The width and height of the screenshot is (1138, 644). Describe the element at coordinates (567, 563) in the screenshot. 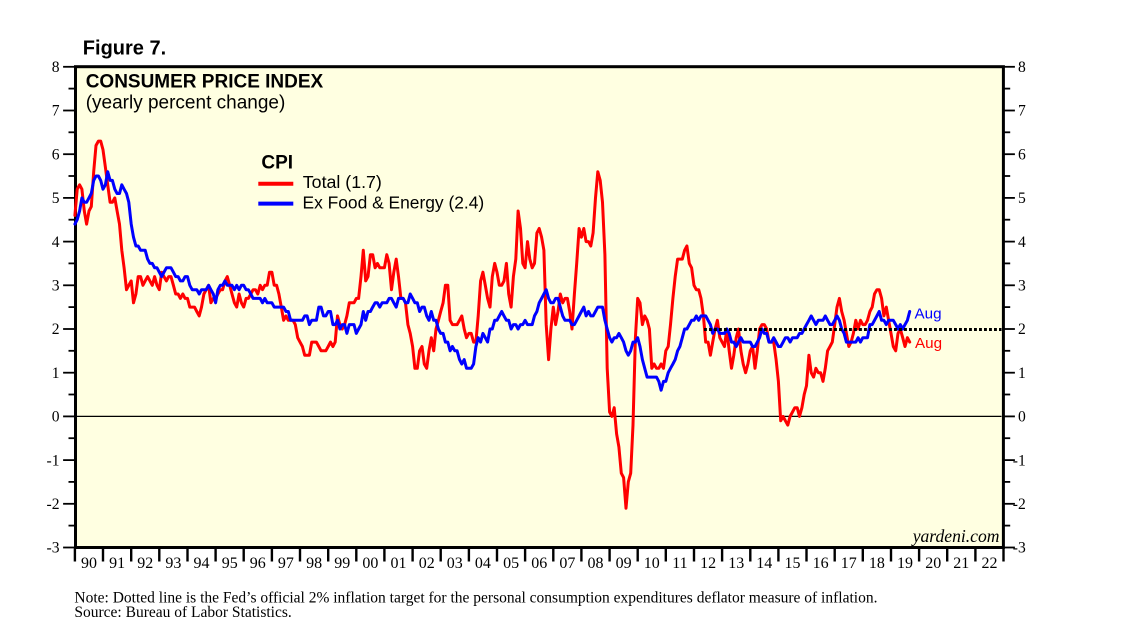

I see `svg-text: 07` at that location.